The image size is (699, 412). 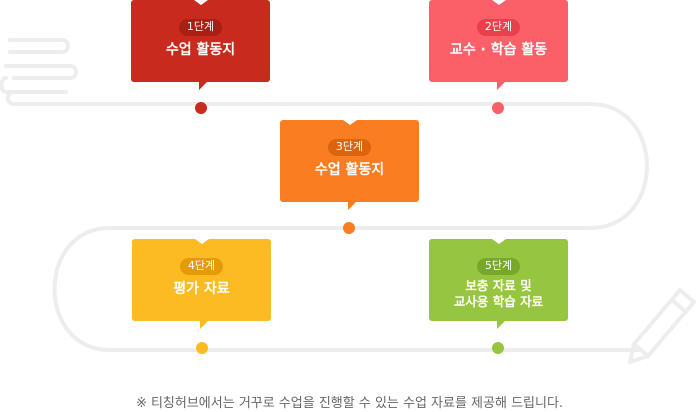 I want to click on stage-card-5: 5단계 보충 자료 및 교사용 학습 자료, so click(x=498, y=284).